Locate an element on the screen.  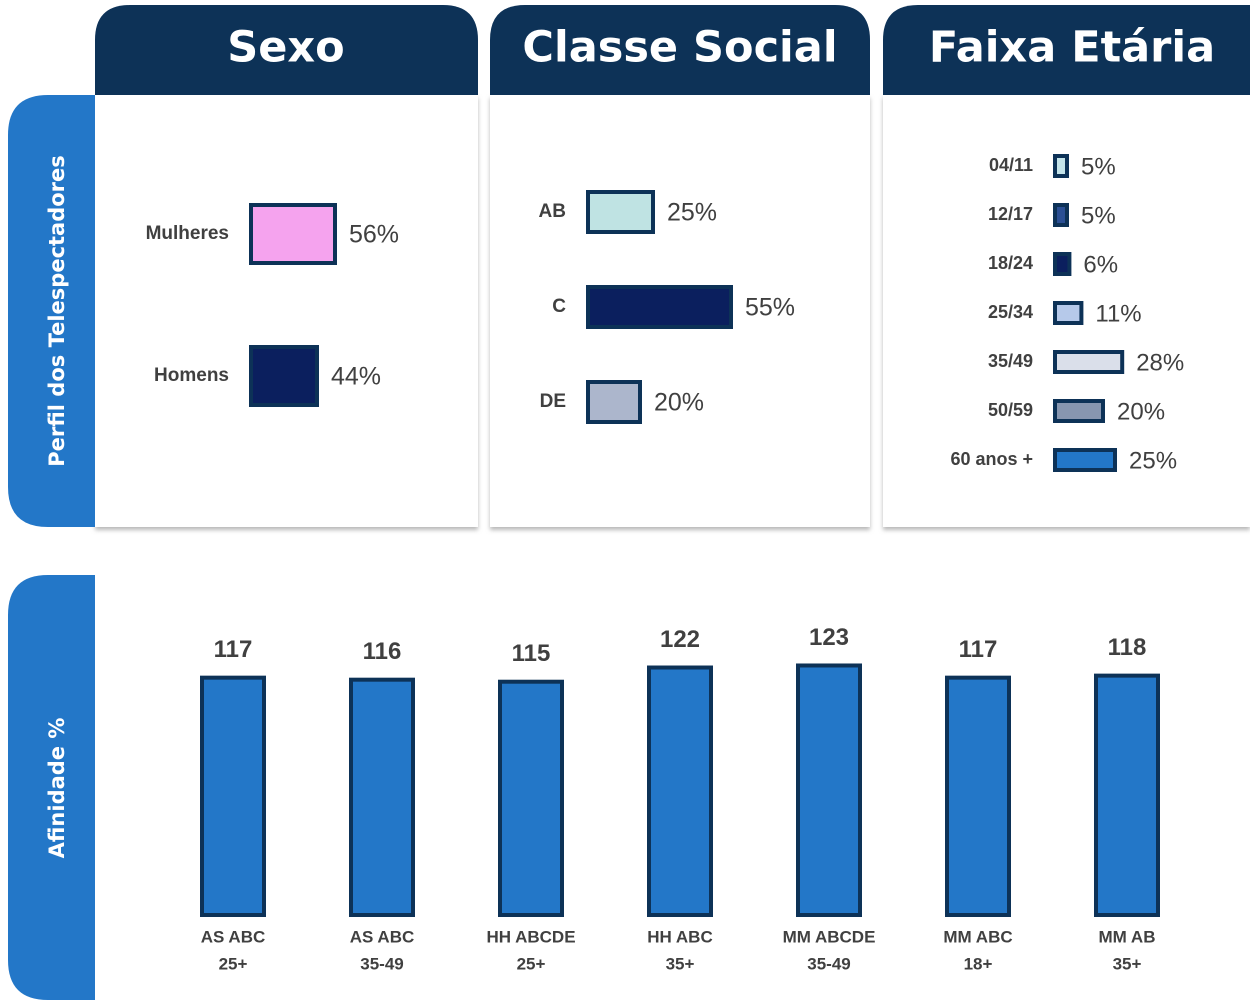
row-label: Perfil dos Telespectadores is located at coordinates (57, 311).